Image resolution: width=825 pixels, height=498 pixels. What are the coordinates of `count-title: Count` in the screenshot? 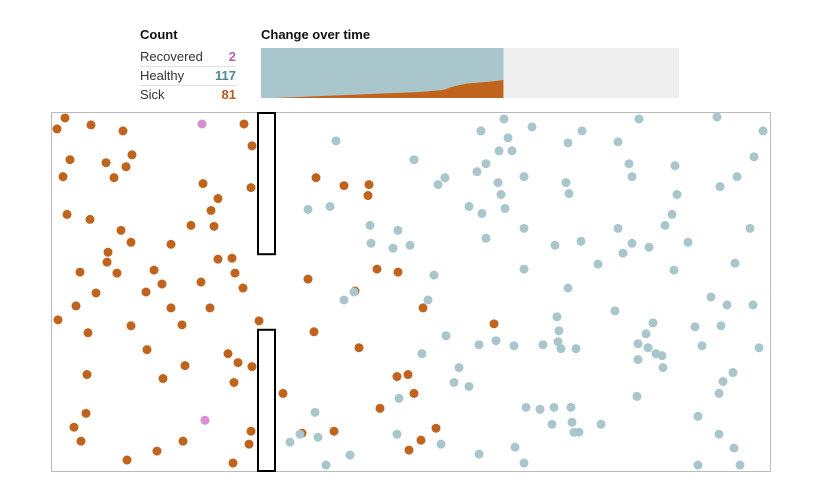 It's located at (159, 34).